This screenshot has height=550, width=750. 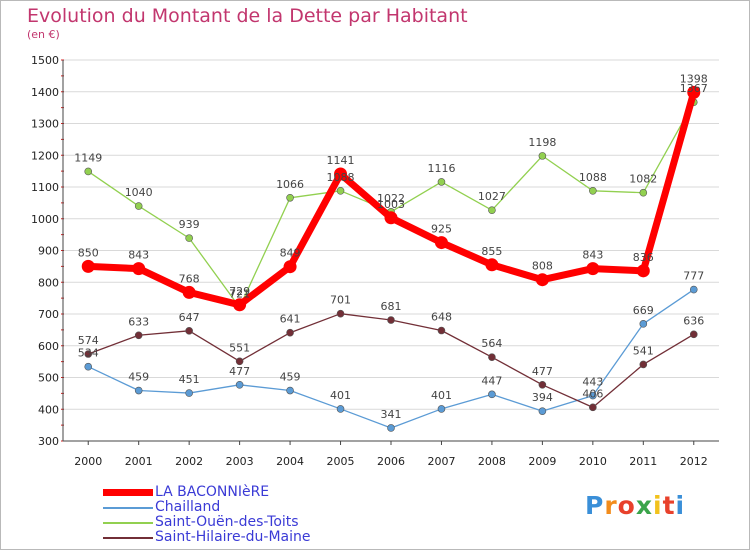 What do you see at coordinates (643, 179) in the screenshot?
I see `data-label: 1082` at bounding box center [643, 179].